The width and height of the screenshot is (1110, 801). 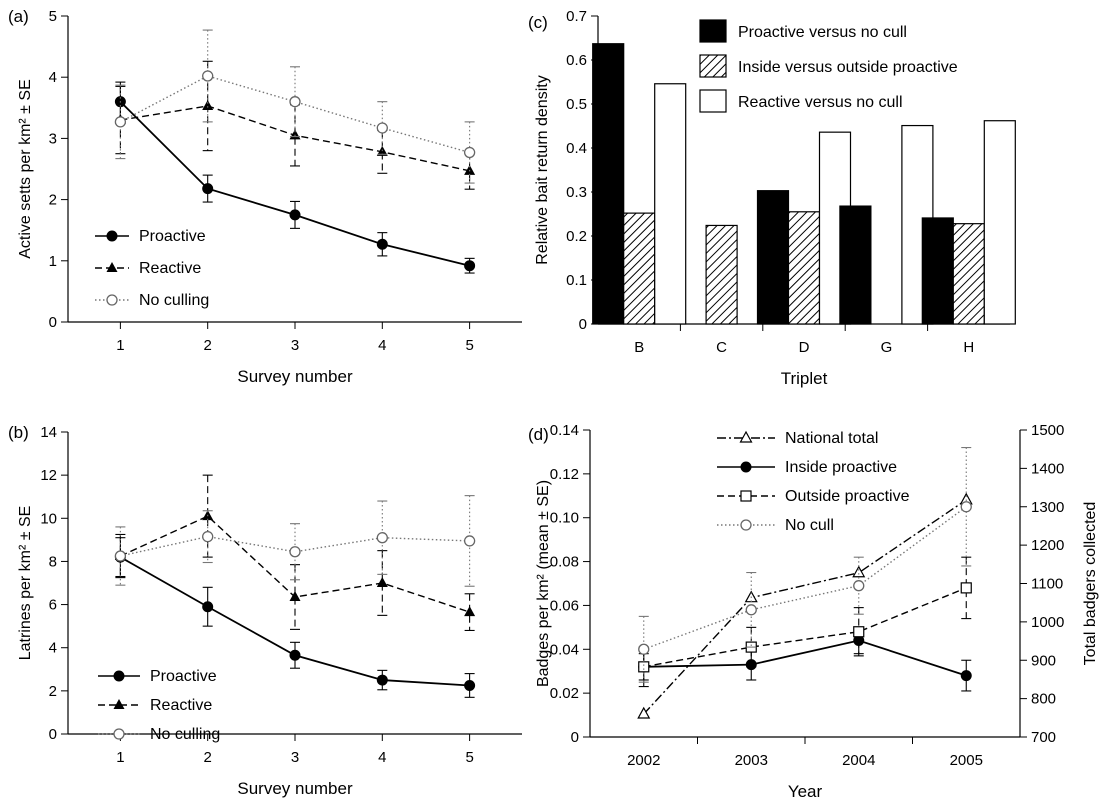 I want to click on legend-label-2: No culling, so click(x=185, y=734).